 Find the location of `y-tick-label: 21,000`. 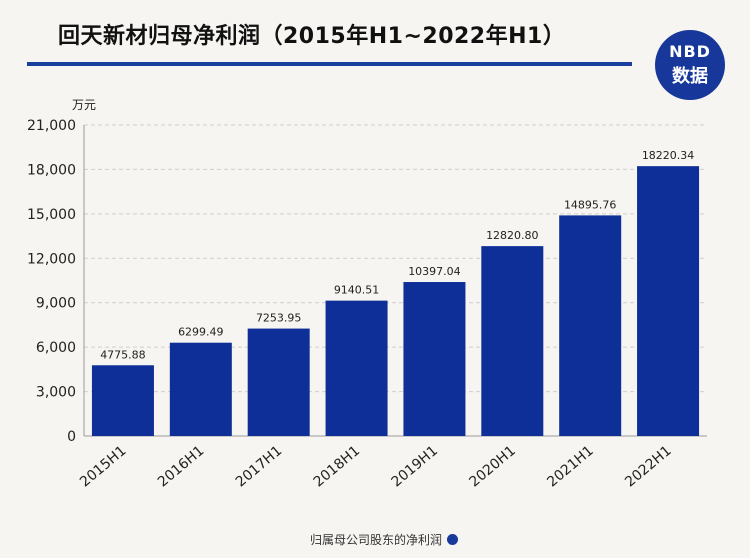

y-tick-label: 21,000 is located at coordinates (51, 126).